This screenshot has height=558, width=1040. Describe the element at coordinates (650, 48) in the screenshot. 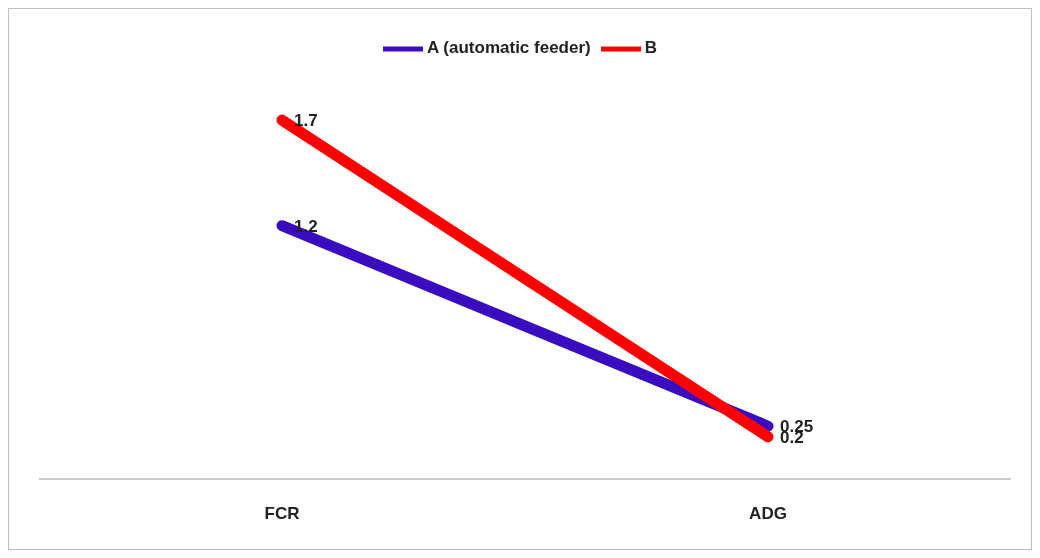

I see `legend-label: B` at that location.